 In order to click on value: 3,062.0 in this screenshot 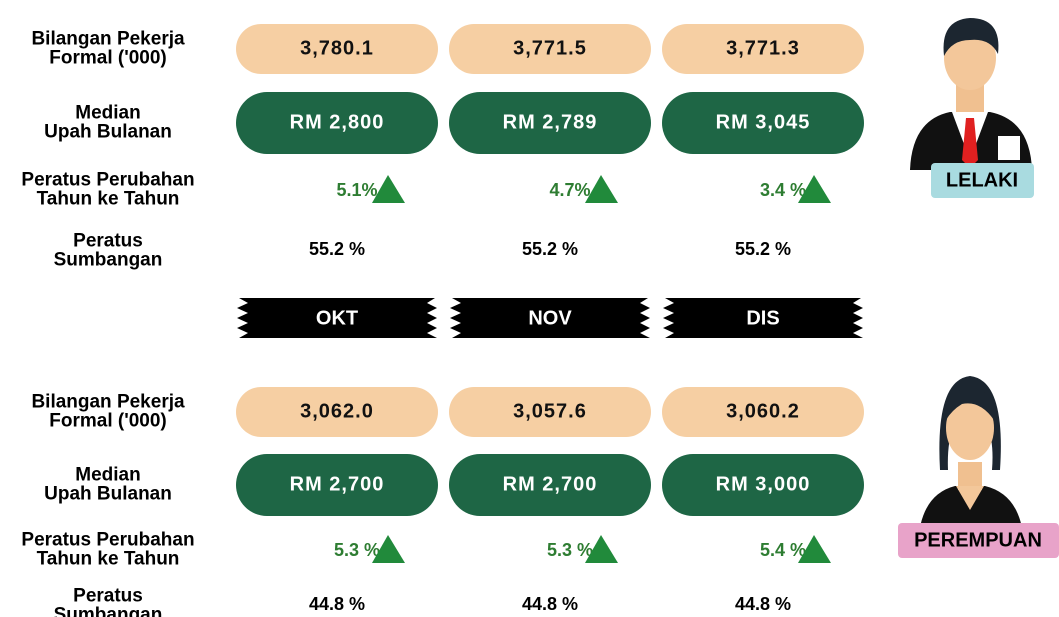, I will do `click(337, 411)`.